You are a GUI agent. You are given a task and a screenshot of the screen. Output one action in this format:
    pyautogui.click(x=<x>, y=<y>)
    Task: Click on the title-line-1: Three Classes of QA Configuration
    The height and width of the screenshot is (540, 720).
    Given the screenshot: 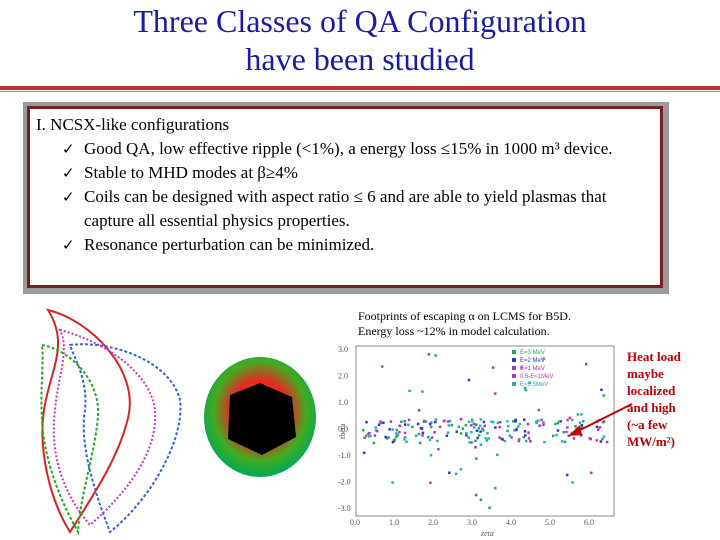 What is the action you would take?
    pyautogui.click(x=360, y=21)
    